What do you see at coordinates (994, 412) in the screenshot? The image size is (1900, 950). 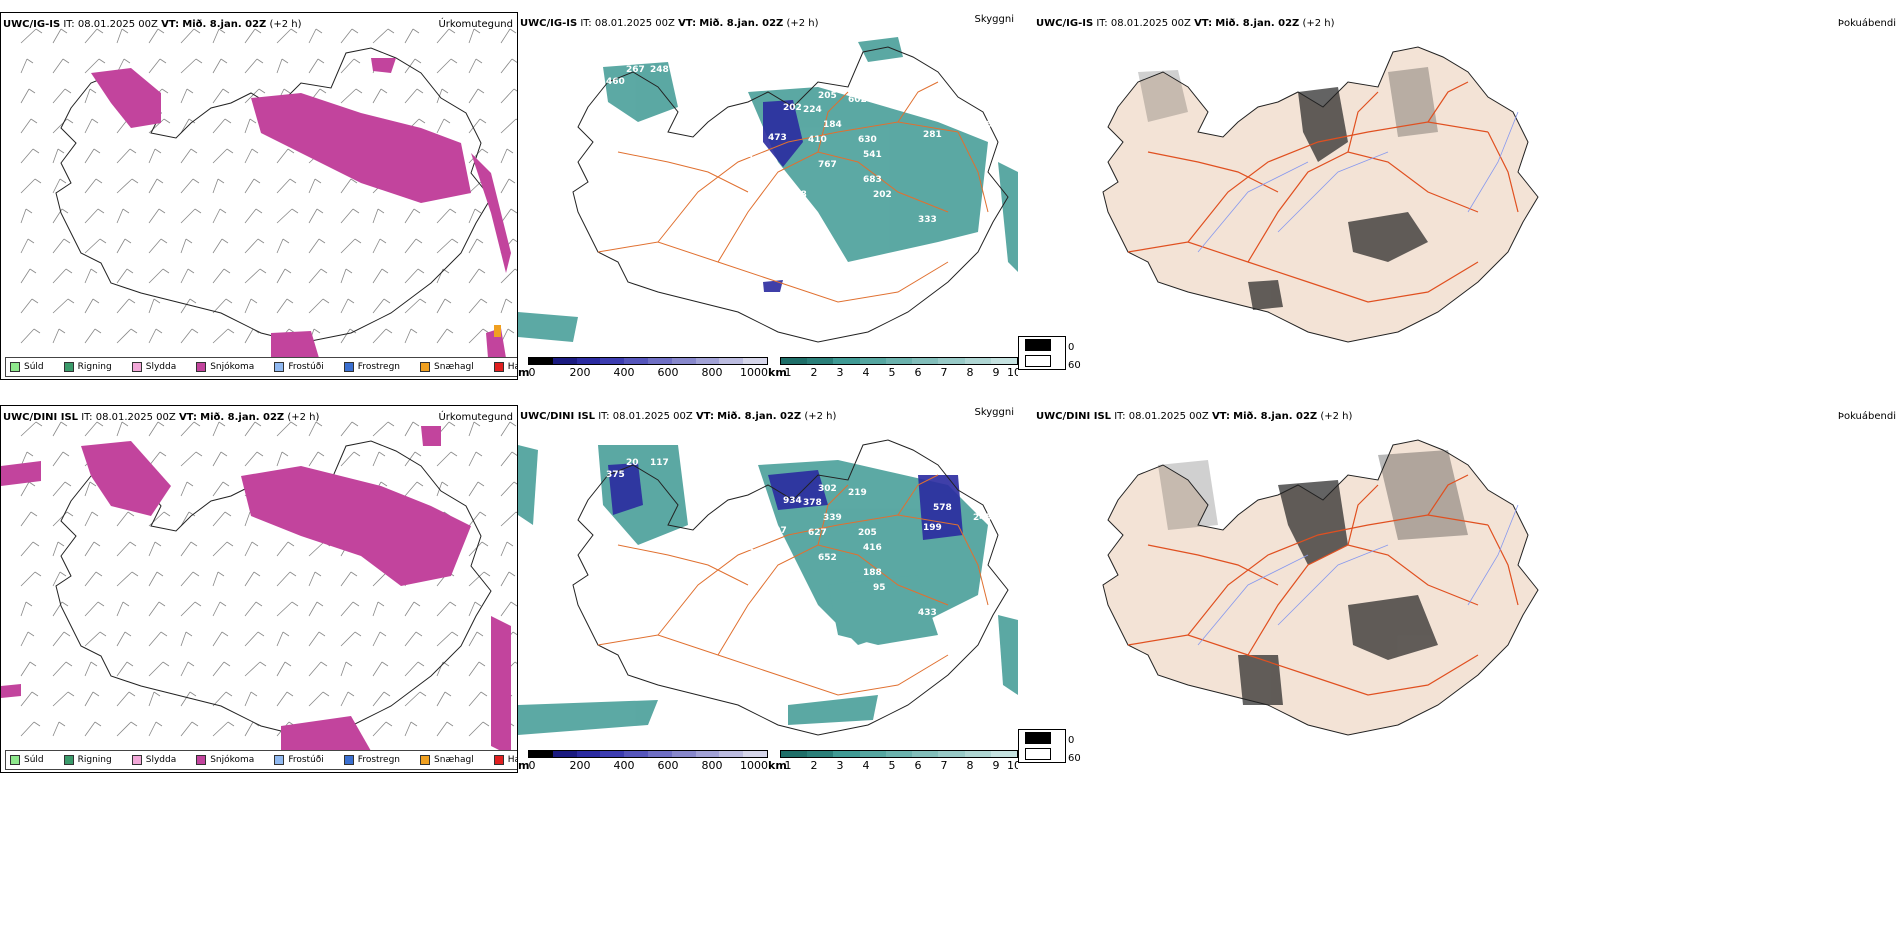 I see `visibility-label: Skyggni` at bounding box center [994, 412].